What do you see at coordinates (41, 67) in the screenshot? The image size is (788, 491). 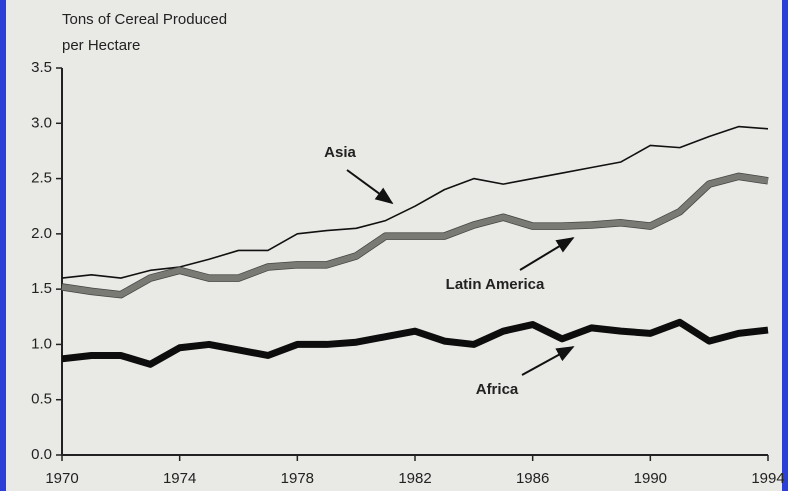 I see `y-tick-label: 3.5` at bounding box center [41, 67].